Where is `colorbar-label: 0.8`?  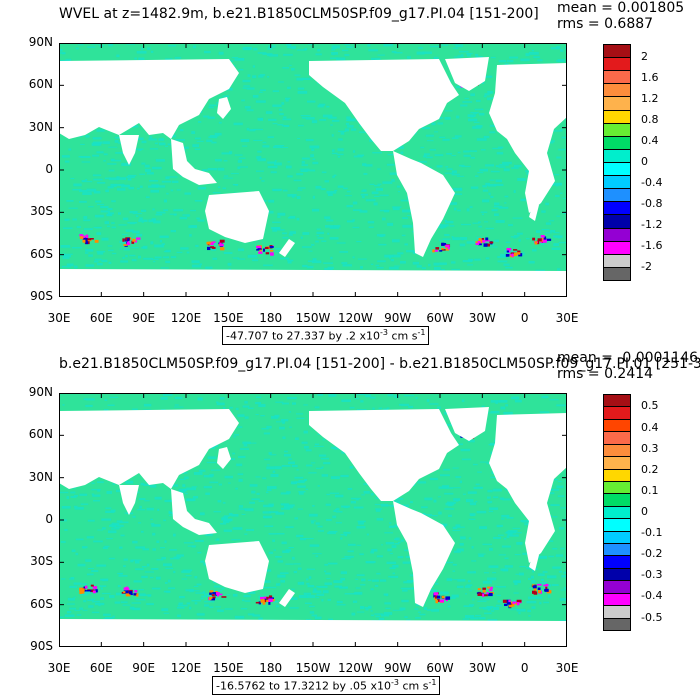
colorbar-label: 0.8 is located at coordinates (650, 120).